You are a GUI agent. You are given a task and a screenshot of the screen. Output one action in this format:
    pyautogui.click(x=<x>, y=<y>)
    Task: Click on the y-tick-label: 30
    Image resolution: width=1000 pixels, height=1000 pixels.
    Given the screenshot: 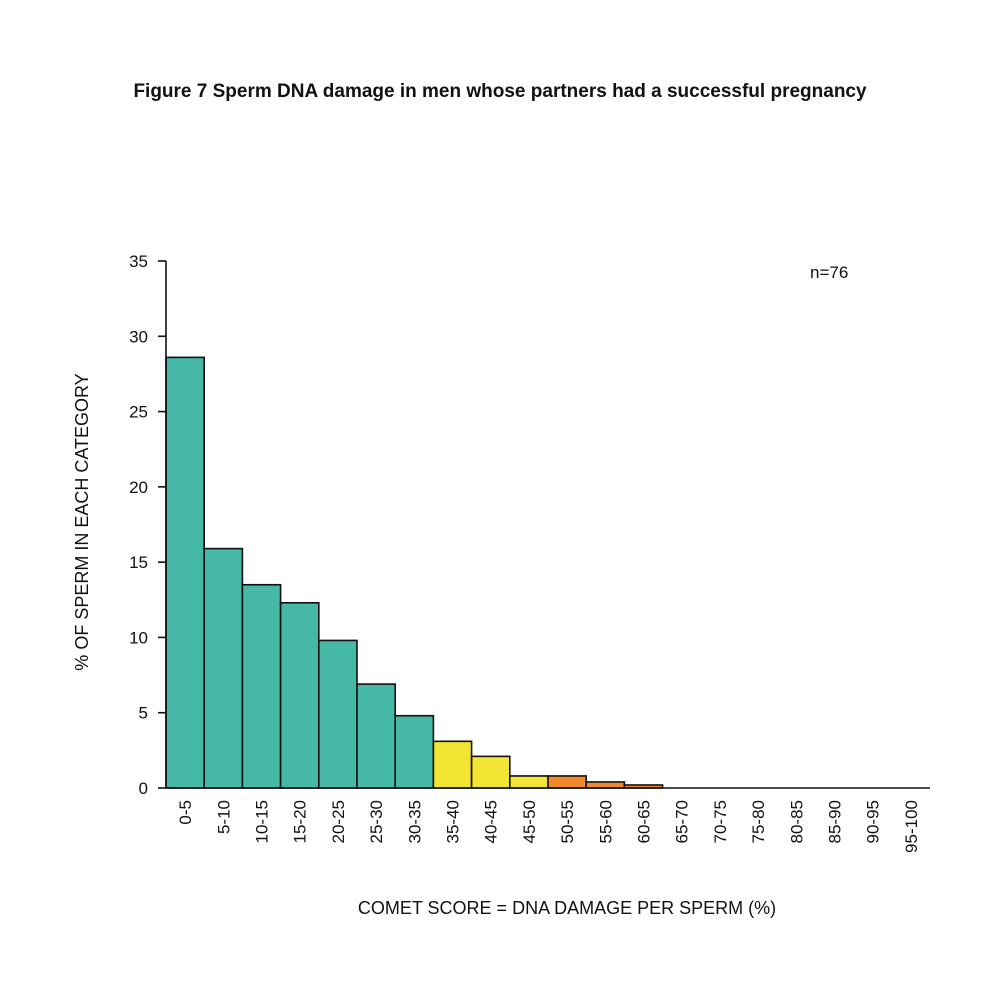 What is the action you would take?
    pyautogui.click(x=138, y=336)
    